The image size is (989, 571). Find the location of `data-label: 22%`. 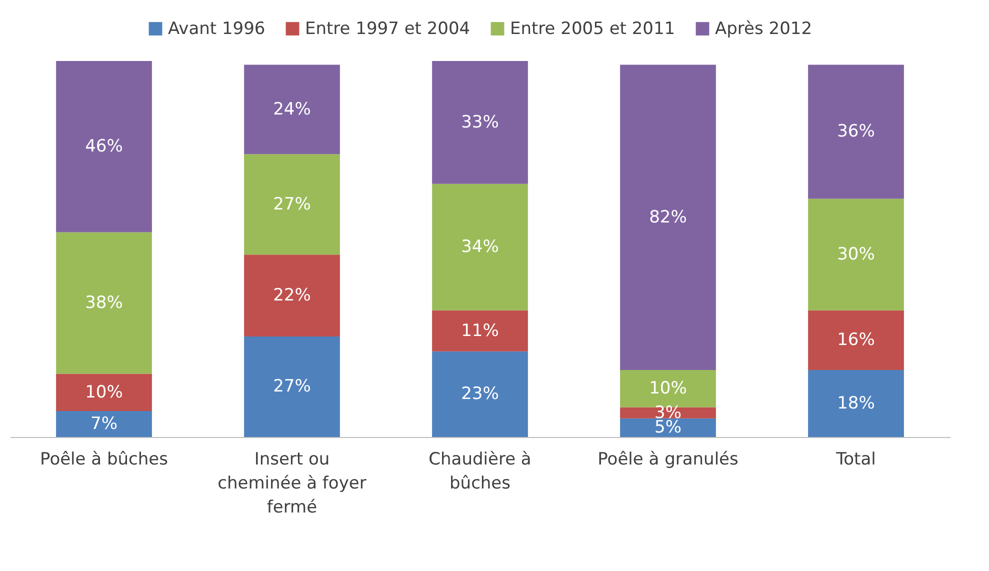

data-label: 22% is located at coordinates (292, 296).